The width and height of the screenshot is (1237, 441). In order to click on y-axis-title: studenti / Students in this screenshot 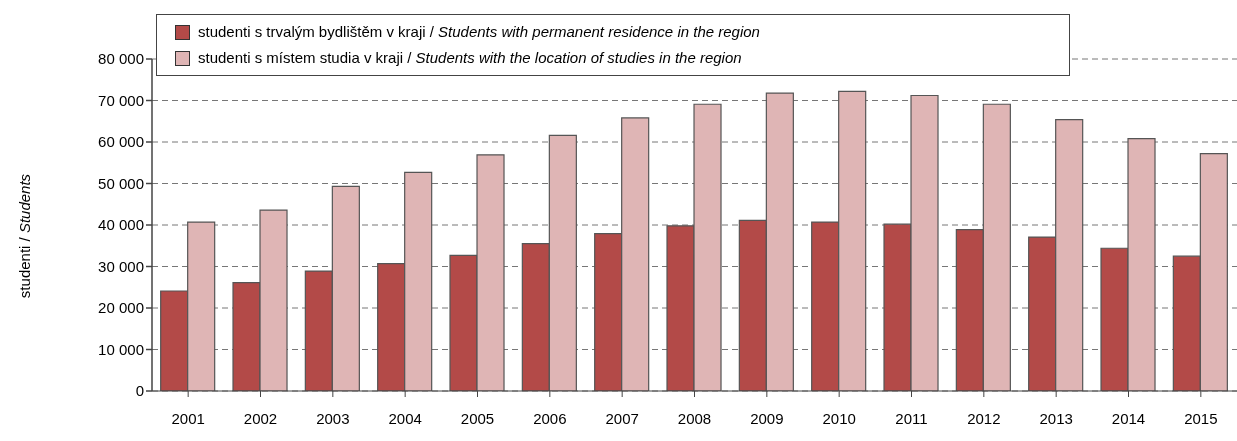, I will do `click(24, 236)`.